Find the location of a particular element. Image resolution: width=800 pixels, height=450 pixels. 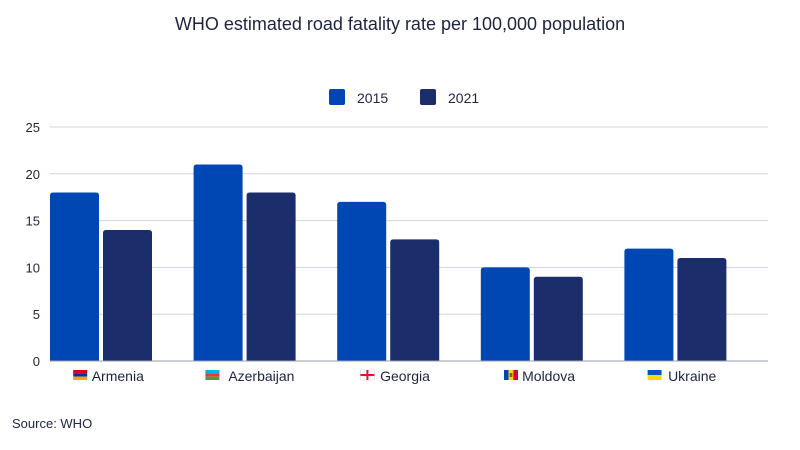

georgia-flag-icon is located at coordinates (367, 375).